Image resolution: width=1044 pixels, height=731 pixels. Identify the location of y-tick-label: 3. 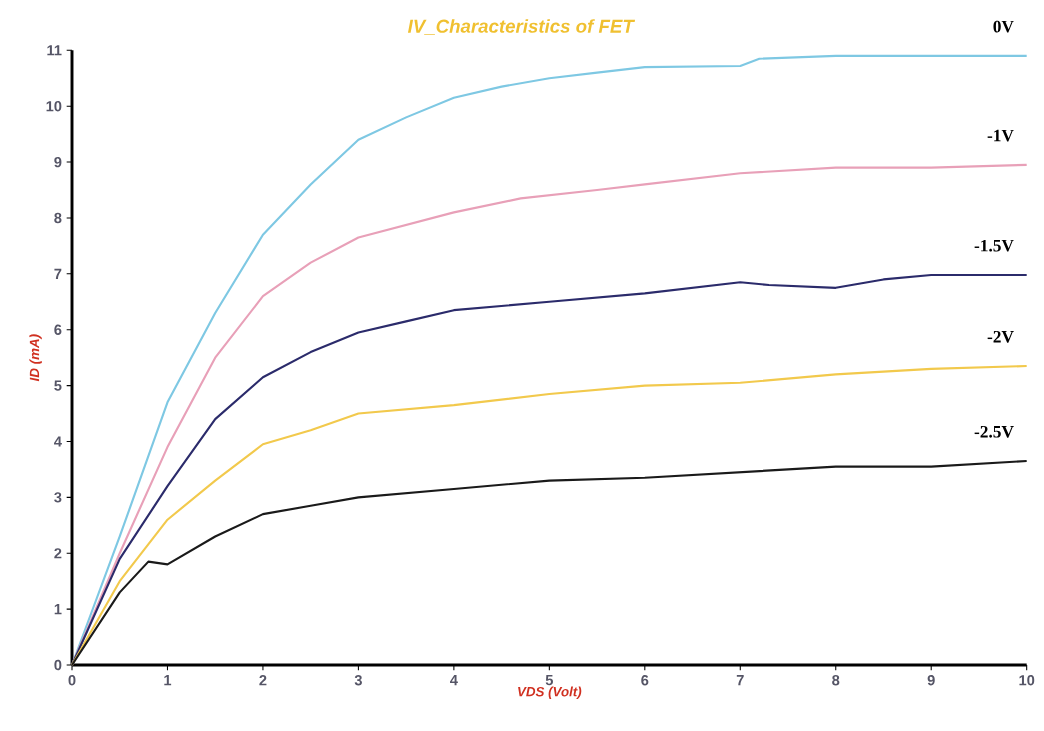
(58, 497).